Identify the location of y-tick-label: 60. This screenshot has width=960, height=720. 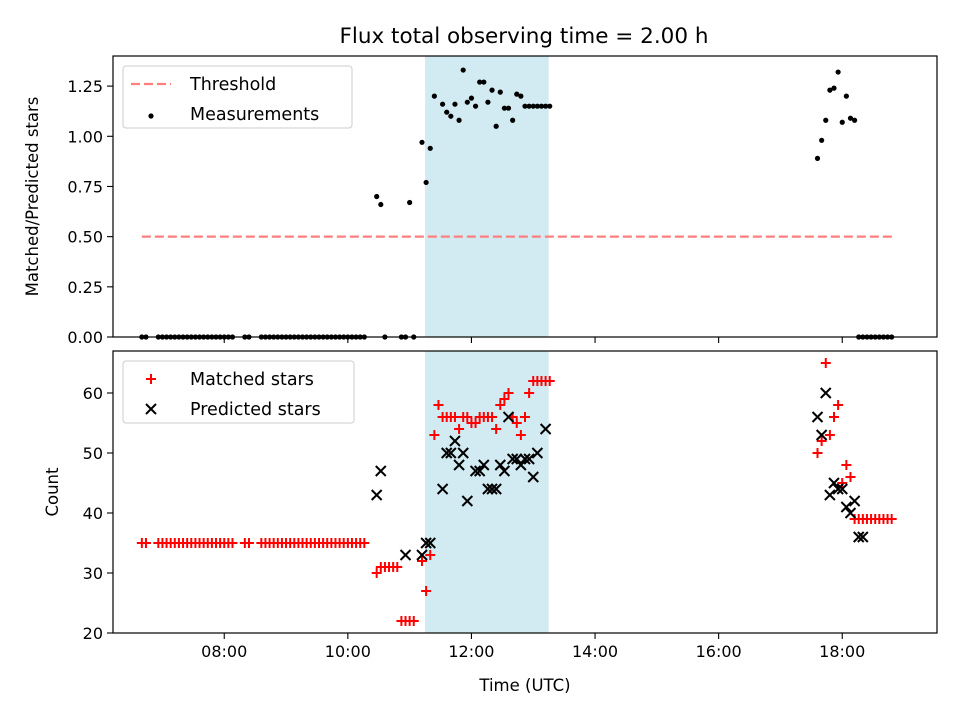
(93, 393).